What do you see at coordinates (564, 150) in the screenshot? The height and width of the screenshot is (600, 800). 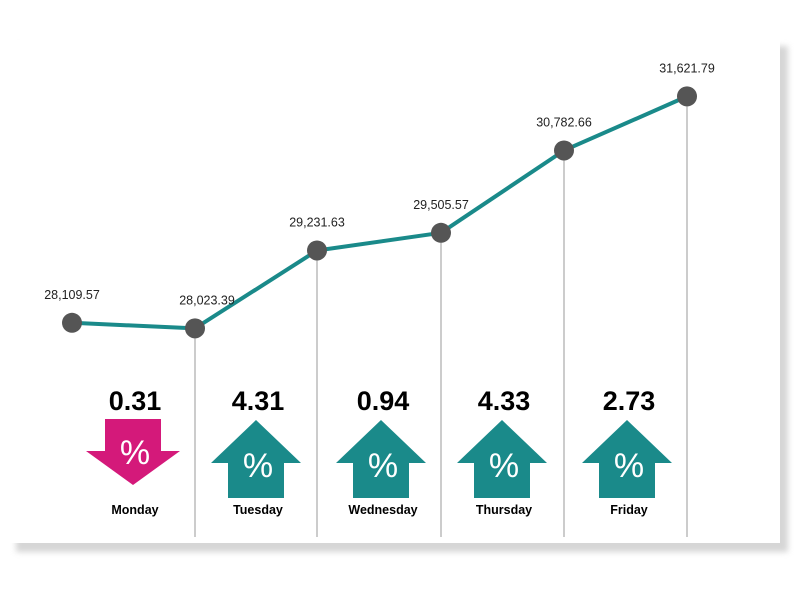 I see `point-marker-friday` at bounding box center [564, 150].